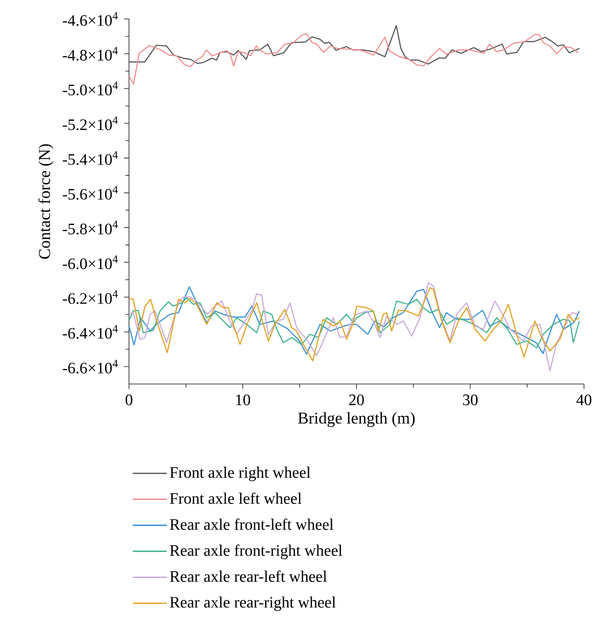 The width and height of the screenshot is (593, 643). What do you see at coordinates (356, 420) in the screenshot?
I see `x-axis-title: Bridge length (m)` at bounding box center [356, 420].